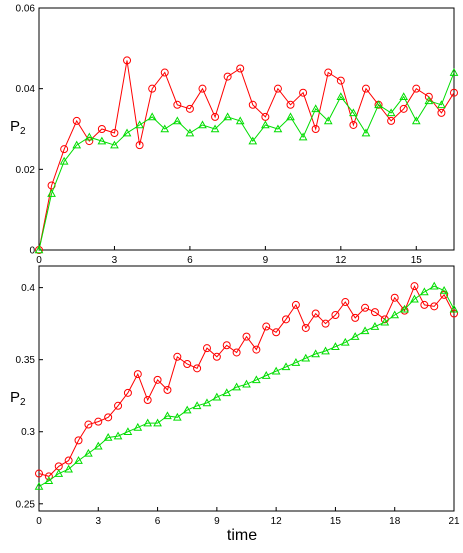  Describe the element at coordinates (99, 521) in the screenshot. I see `x-tick-label: 3` at that location.